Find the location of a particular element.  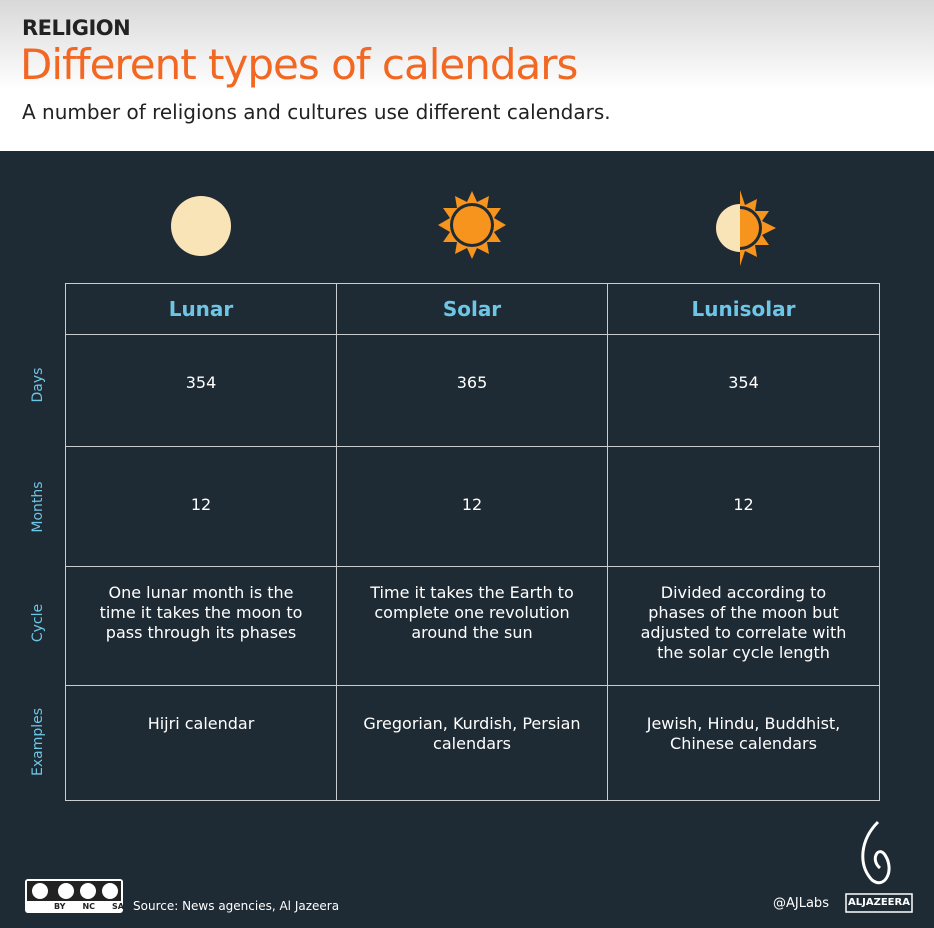

row-label: Cycle is located at coordinates (38, 623).